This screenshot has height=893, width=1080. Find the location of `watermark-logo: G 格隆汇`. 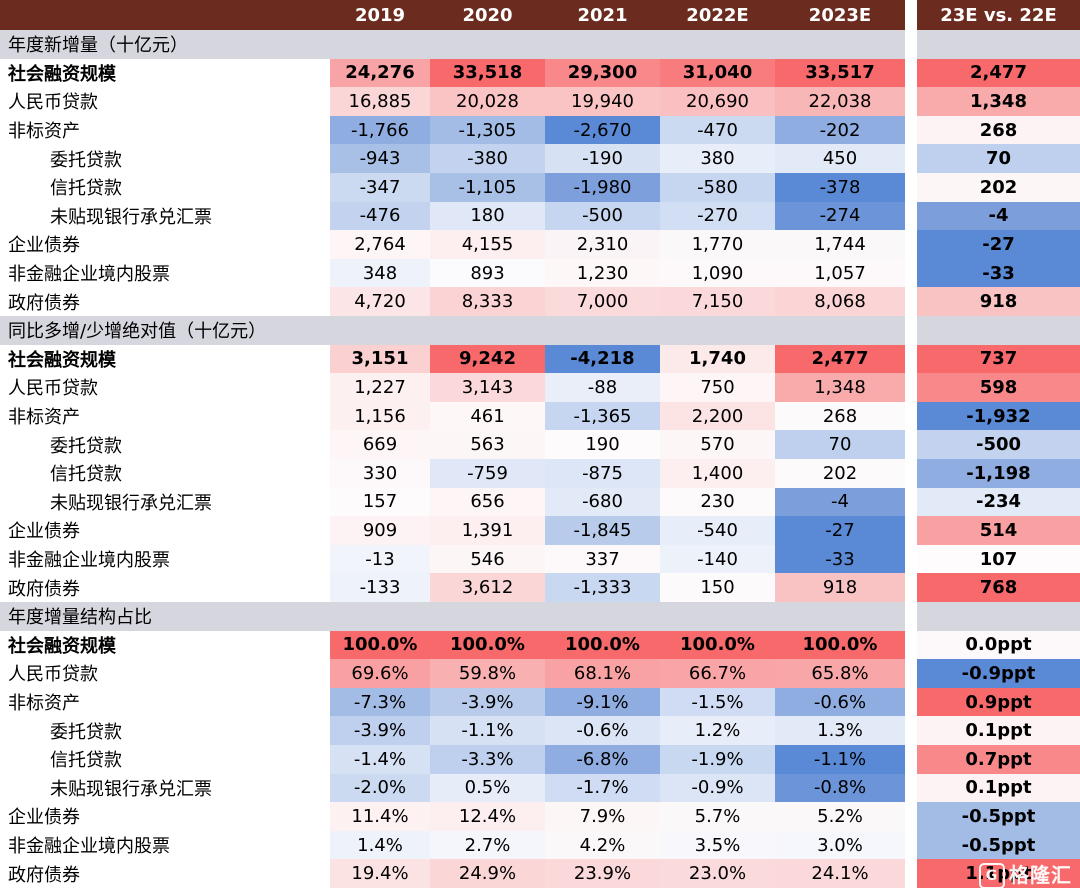

watermark-logo: G 格隆汇 is located at coordinates (1025, 874).